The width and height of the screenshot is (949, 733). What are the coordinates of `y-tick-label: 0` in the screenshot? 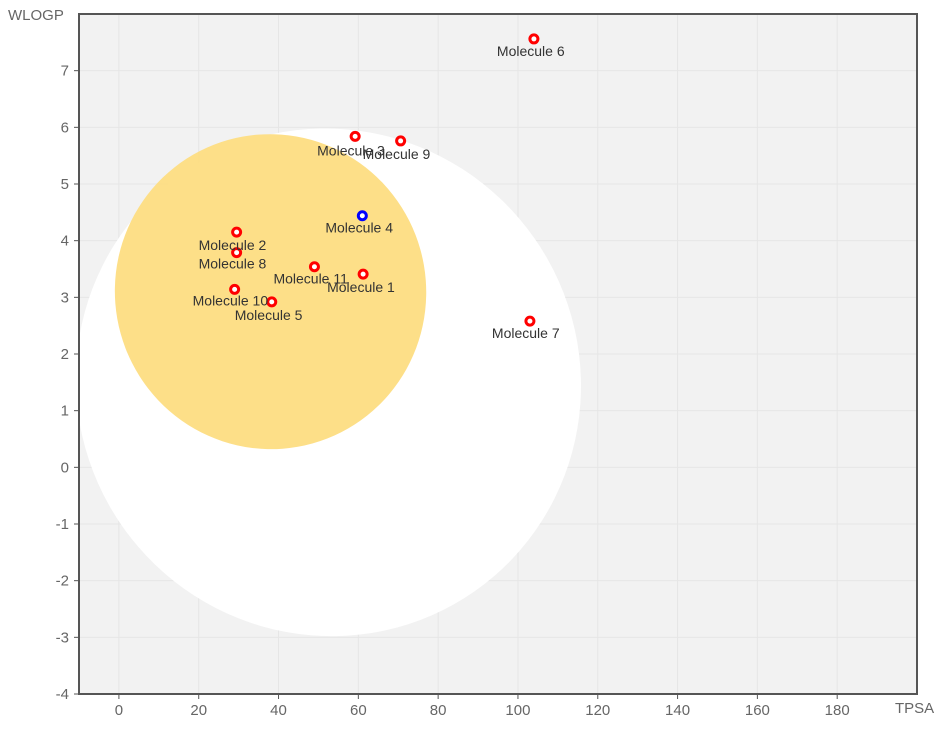 It's located at (65, 467).